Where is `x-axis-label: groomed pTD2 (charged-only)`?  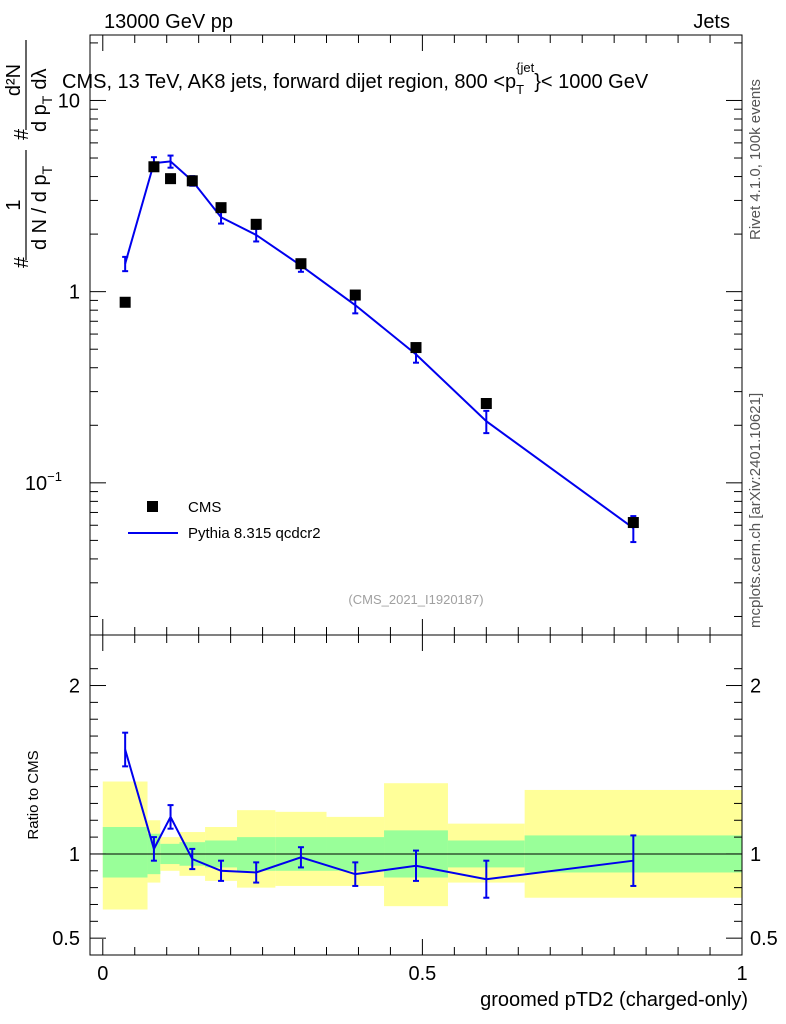 x-axis-label: groomed pTD2 (charged-only) is located at coordinates (614, 1000).